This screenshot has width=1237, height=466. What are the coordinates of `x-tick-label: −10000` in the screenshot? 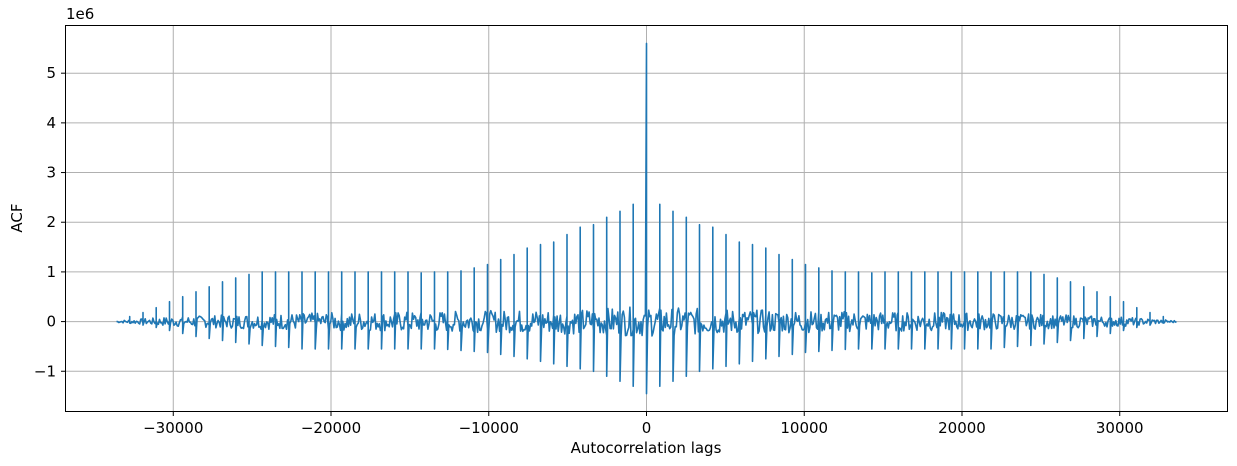 It's located at (489, 428).